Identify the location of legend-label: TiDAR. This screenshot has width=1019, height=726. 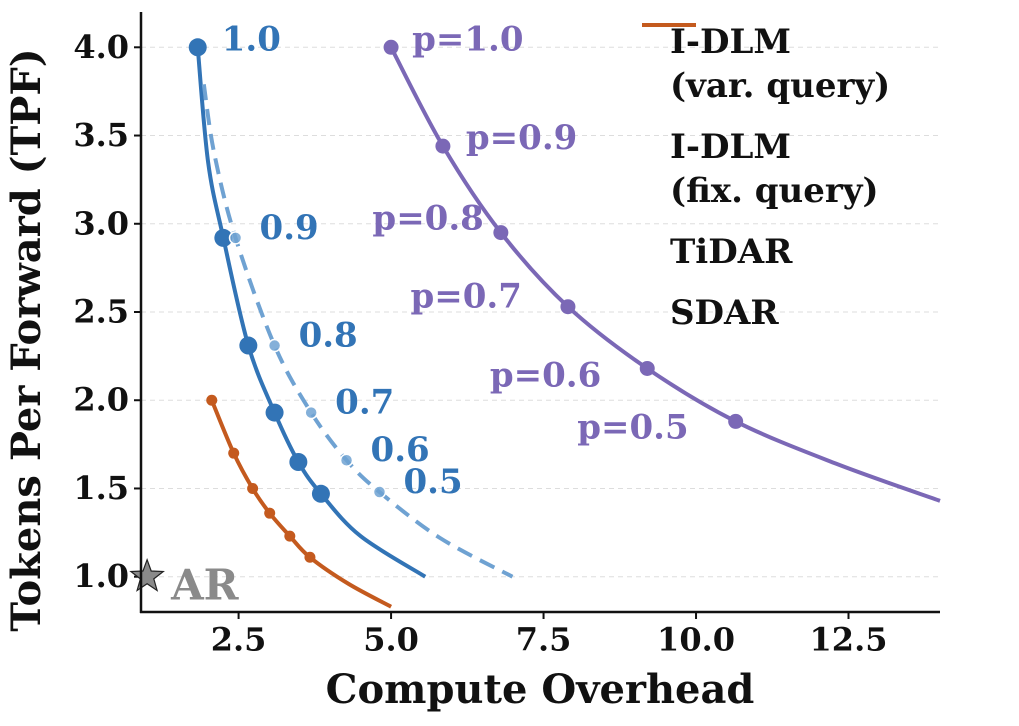
(731, 252).